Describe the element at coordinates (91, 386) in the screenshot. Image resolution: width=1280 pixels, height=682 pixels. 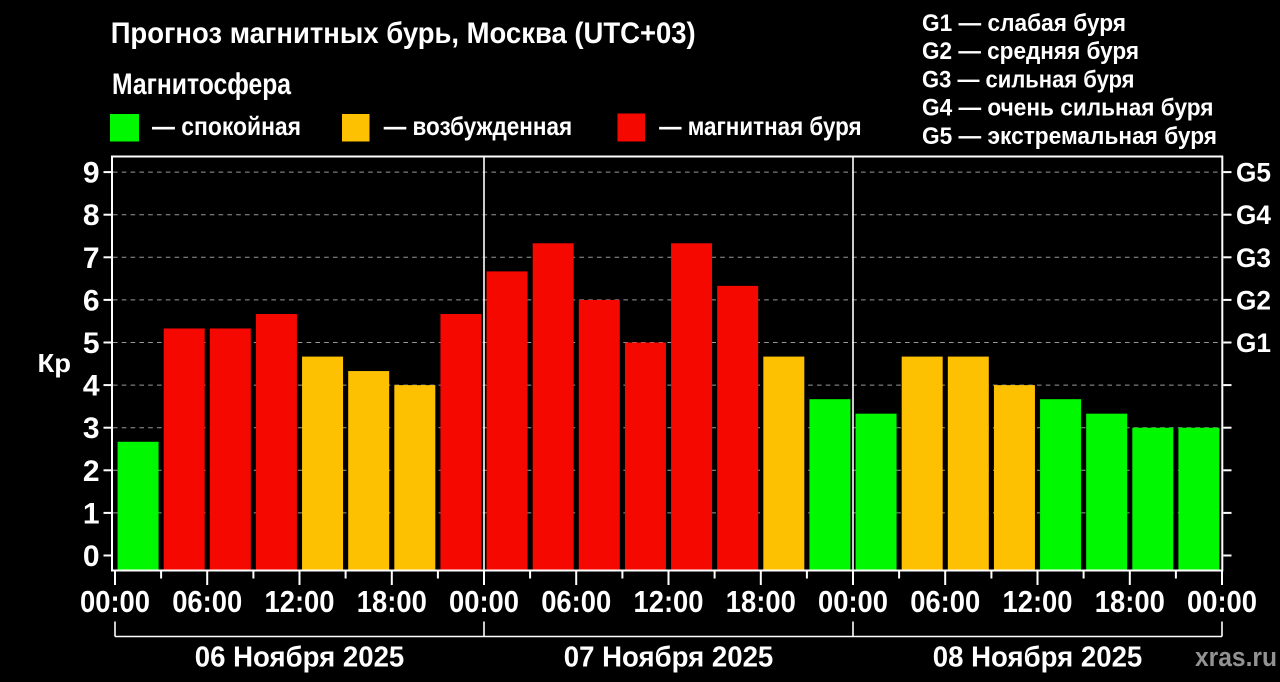
I see `svg-text: 4` at that location.